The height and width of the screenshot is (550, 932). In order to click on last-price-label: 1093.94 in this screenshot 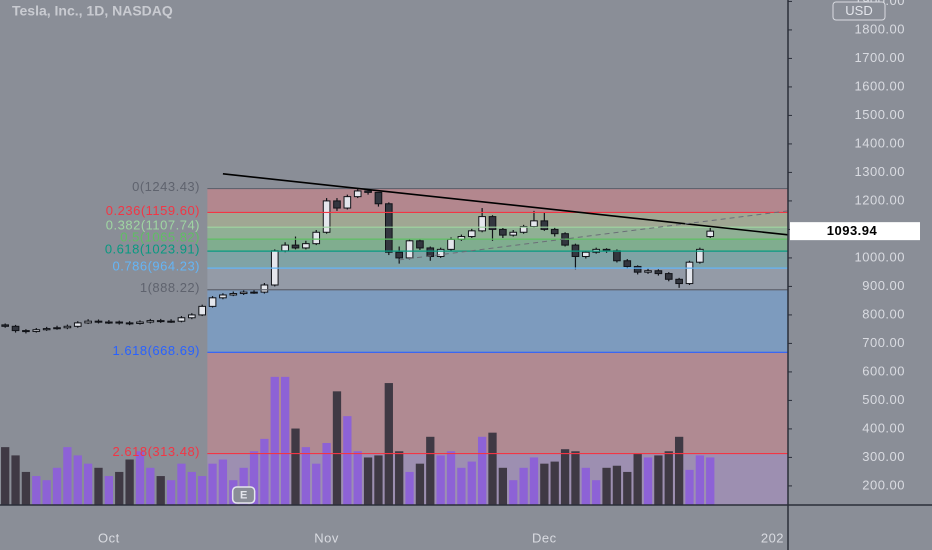, I will do `click(852, 230)`.